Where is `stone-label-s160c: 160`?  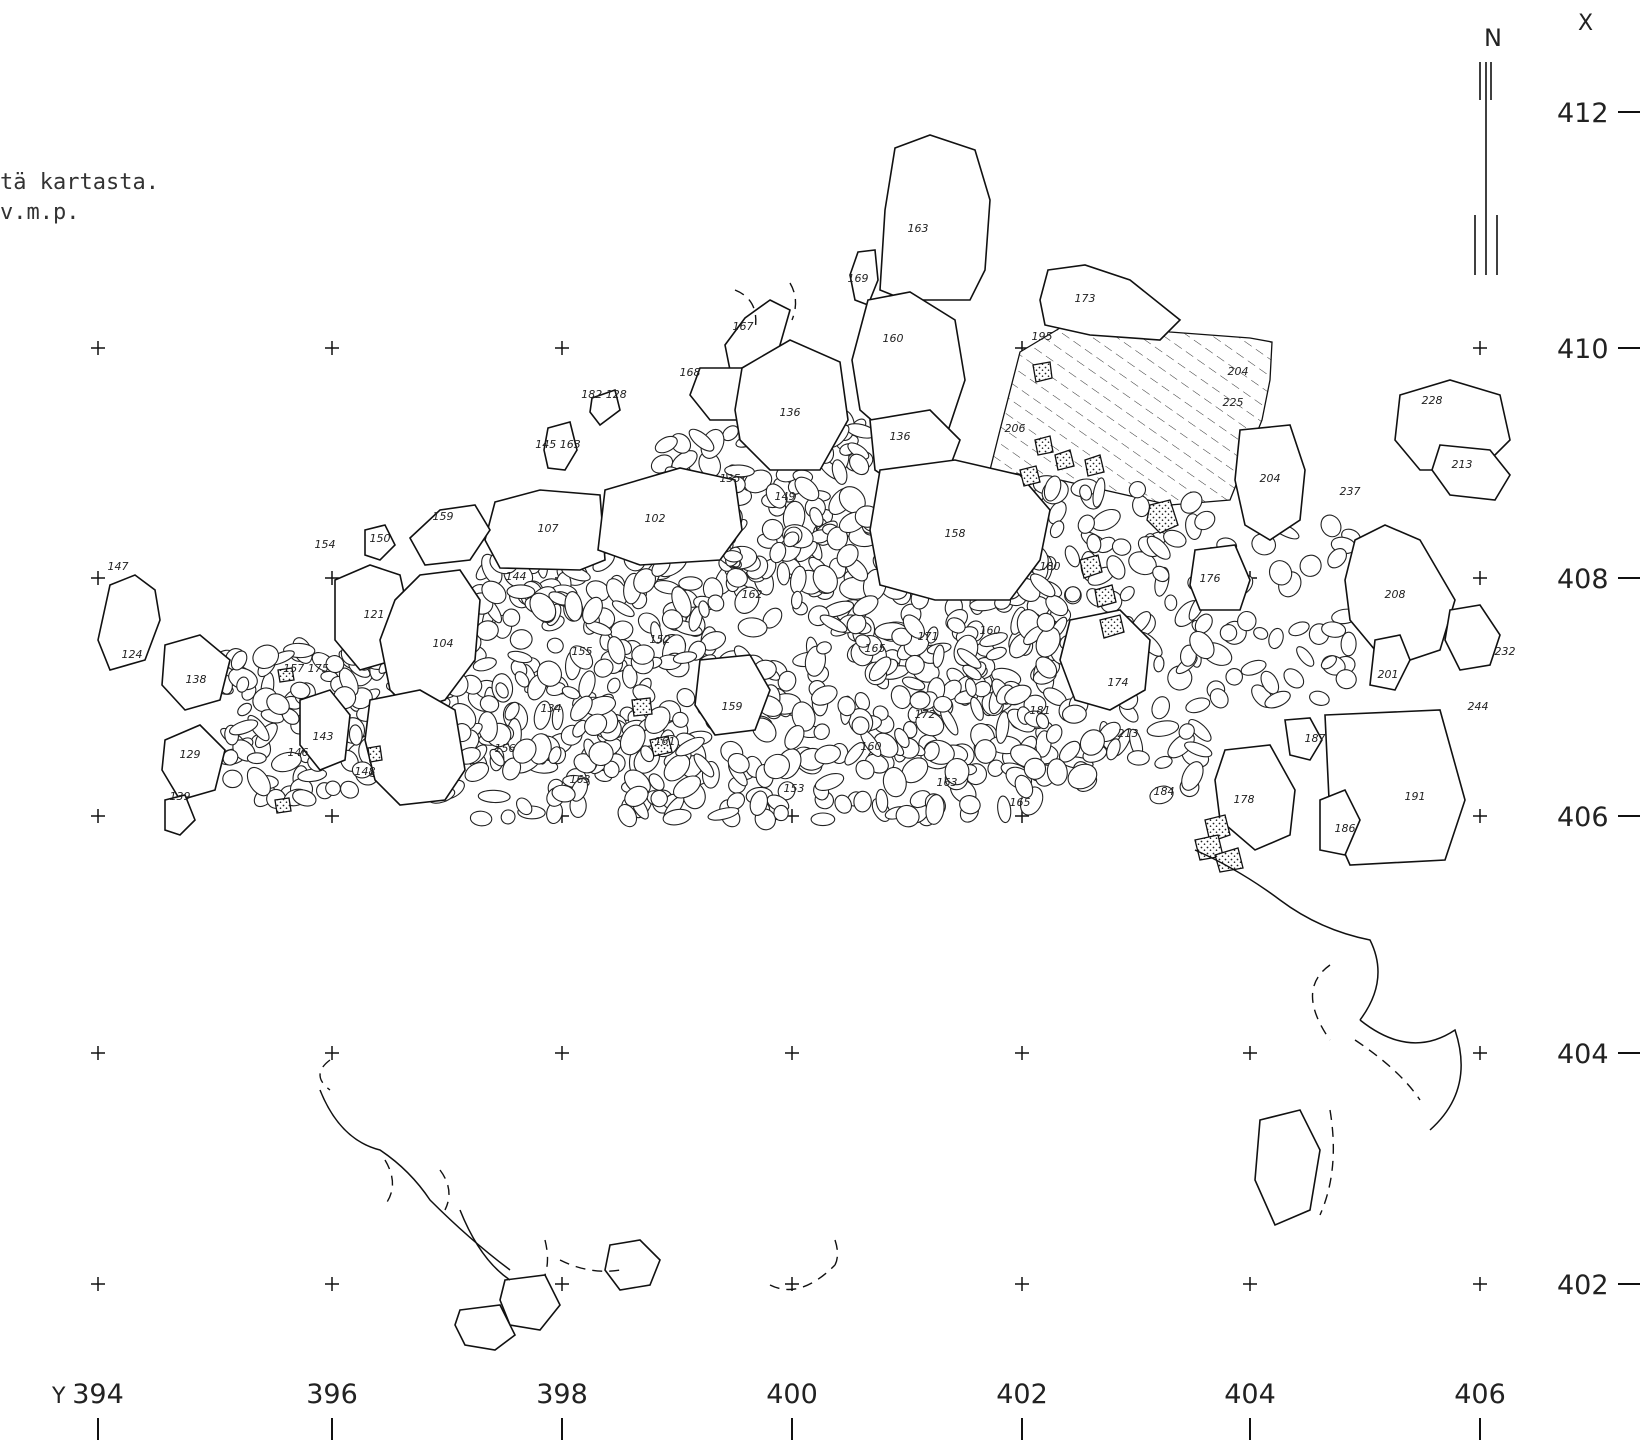 stone-label-s160c: 160 is located at coordinates (871, 746).